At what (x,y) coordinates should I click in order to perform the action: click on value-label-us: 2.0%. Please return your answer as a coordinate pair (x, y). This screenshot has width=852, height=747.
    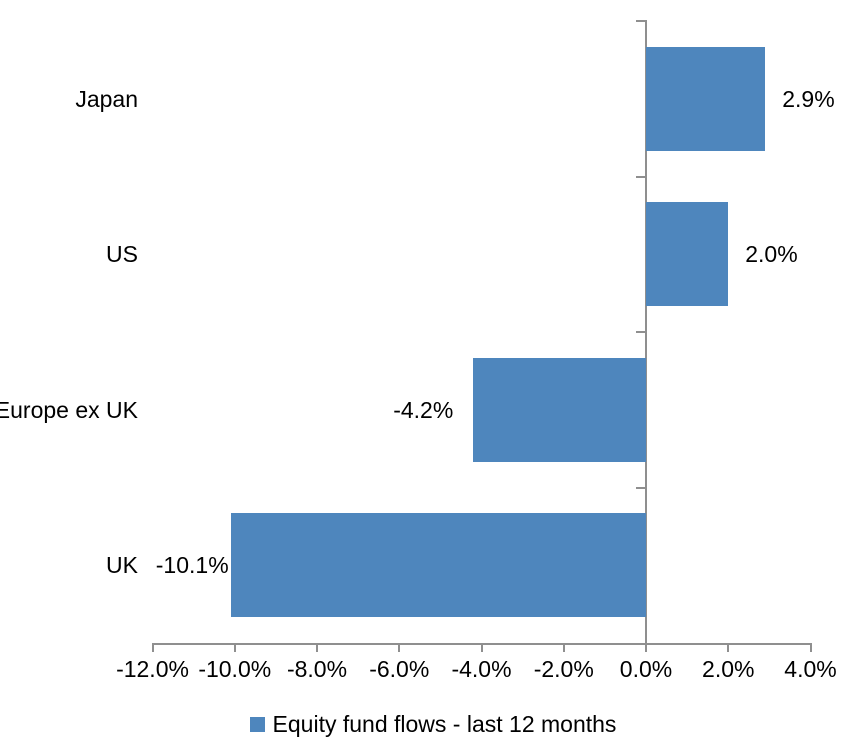
    Looking at the image, I should click on (771, 254).